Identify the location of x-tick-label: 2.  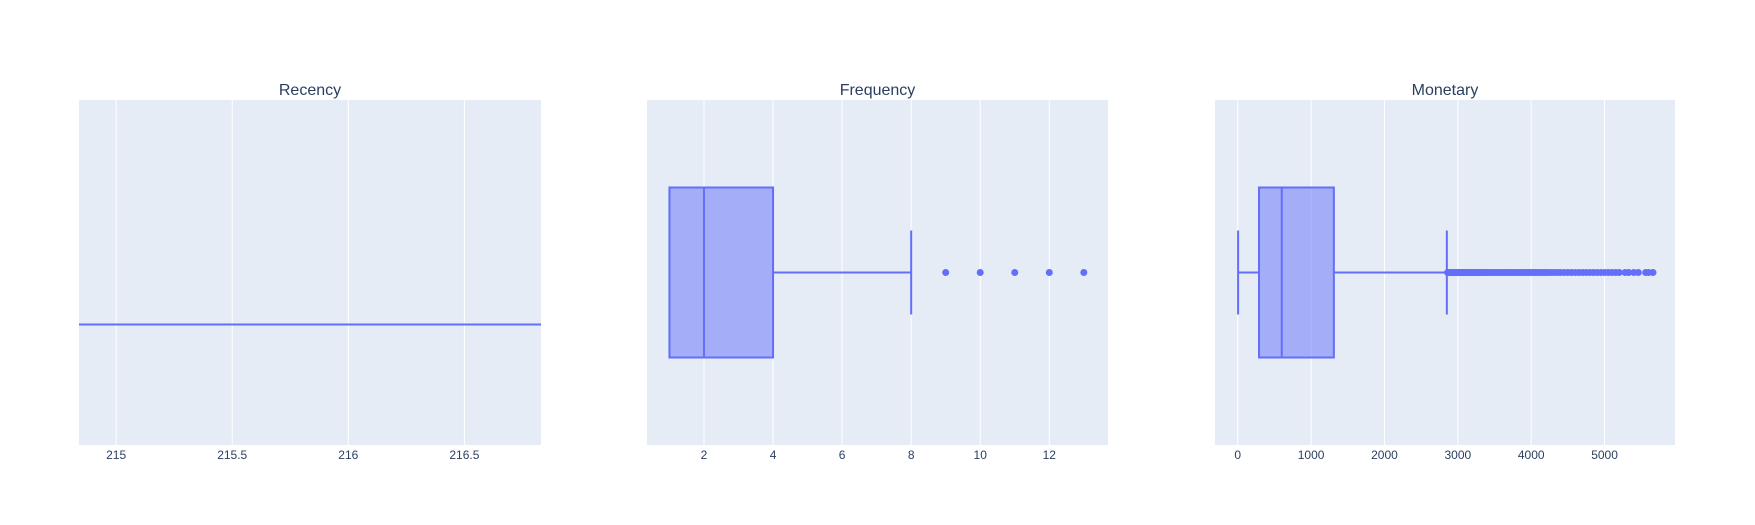
(704, 455).